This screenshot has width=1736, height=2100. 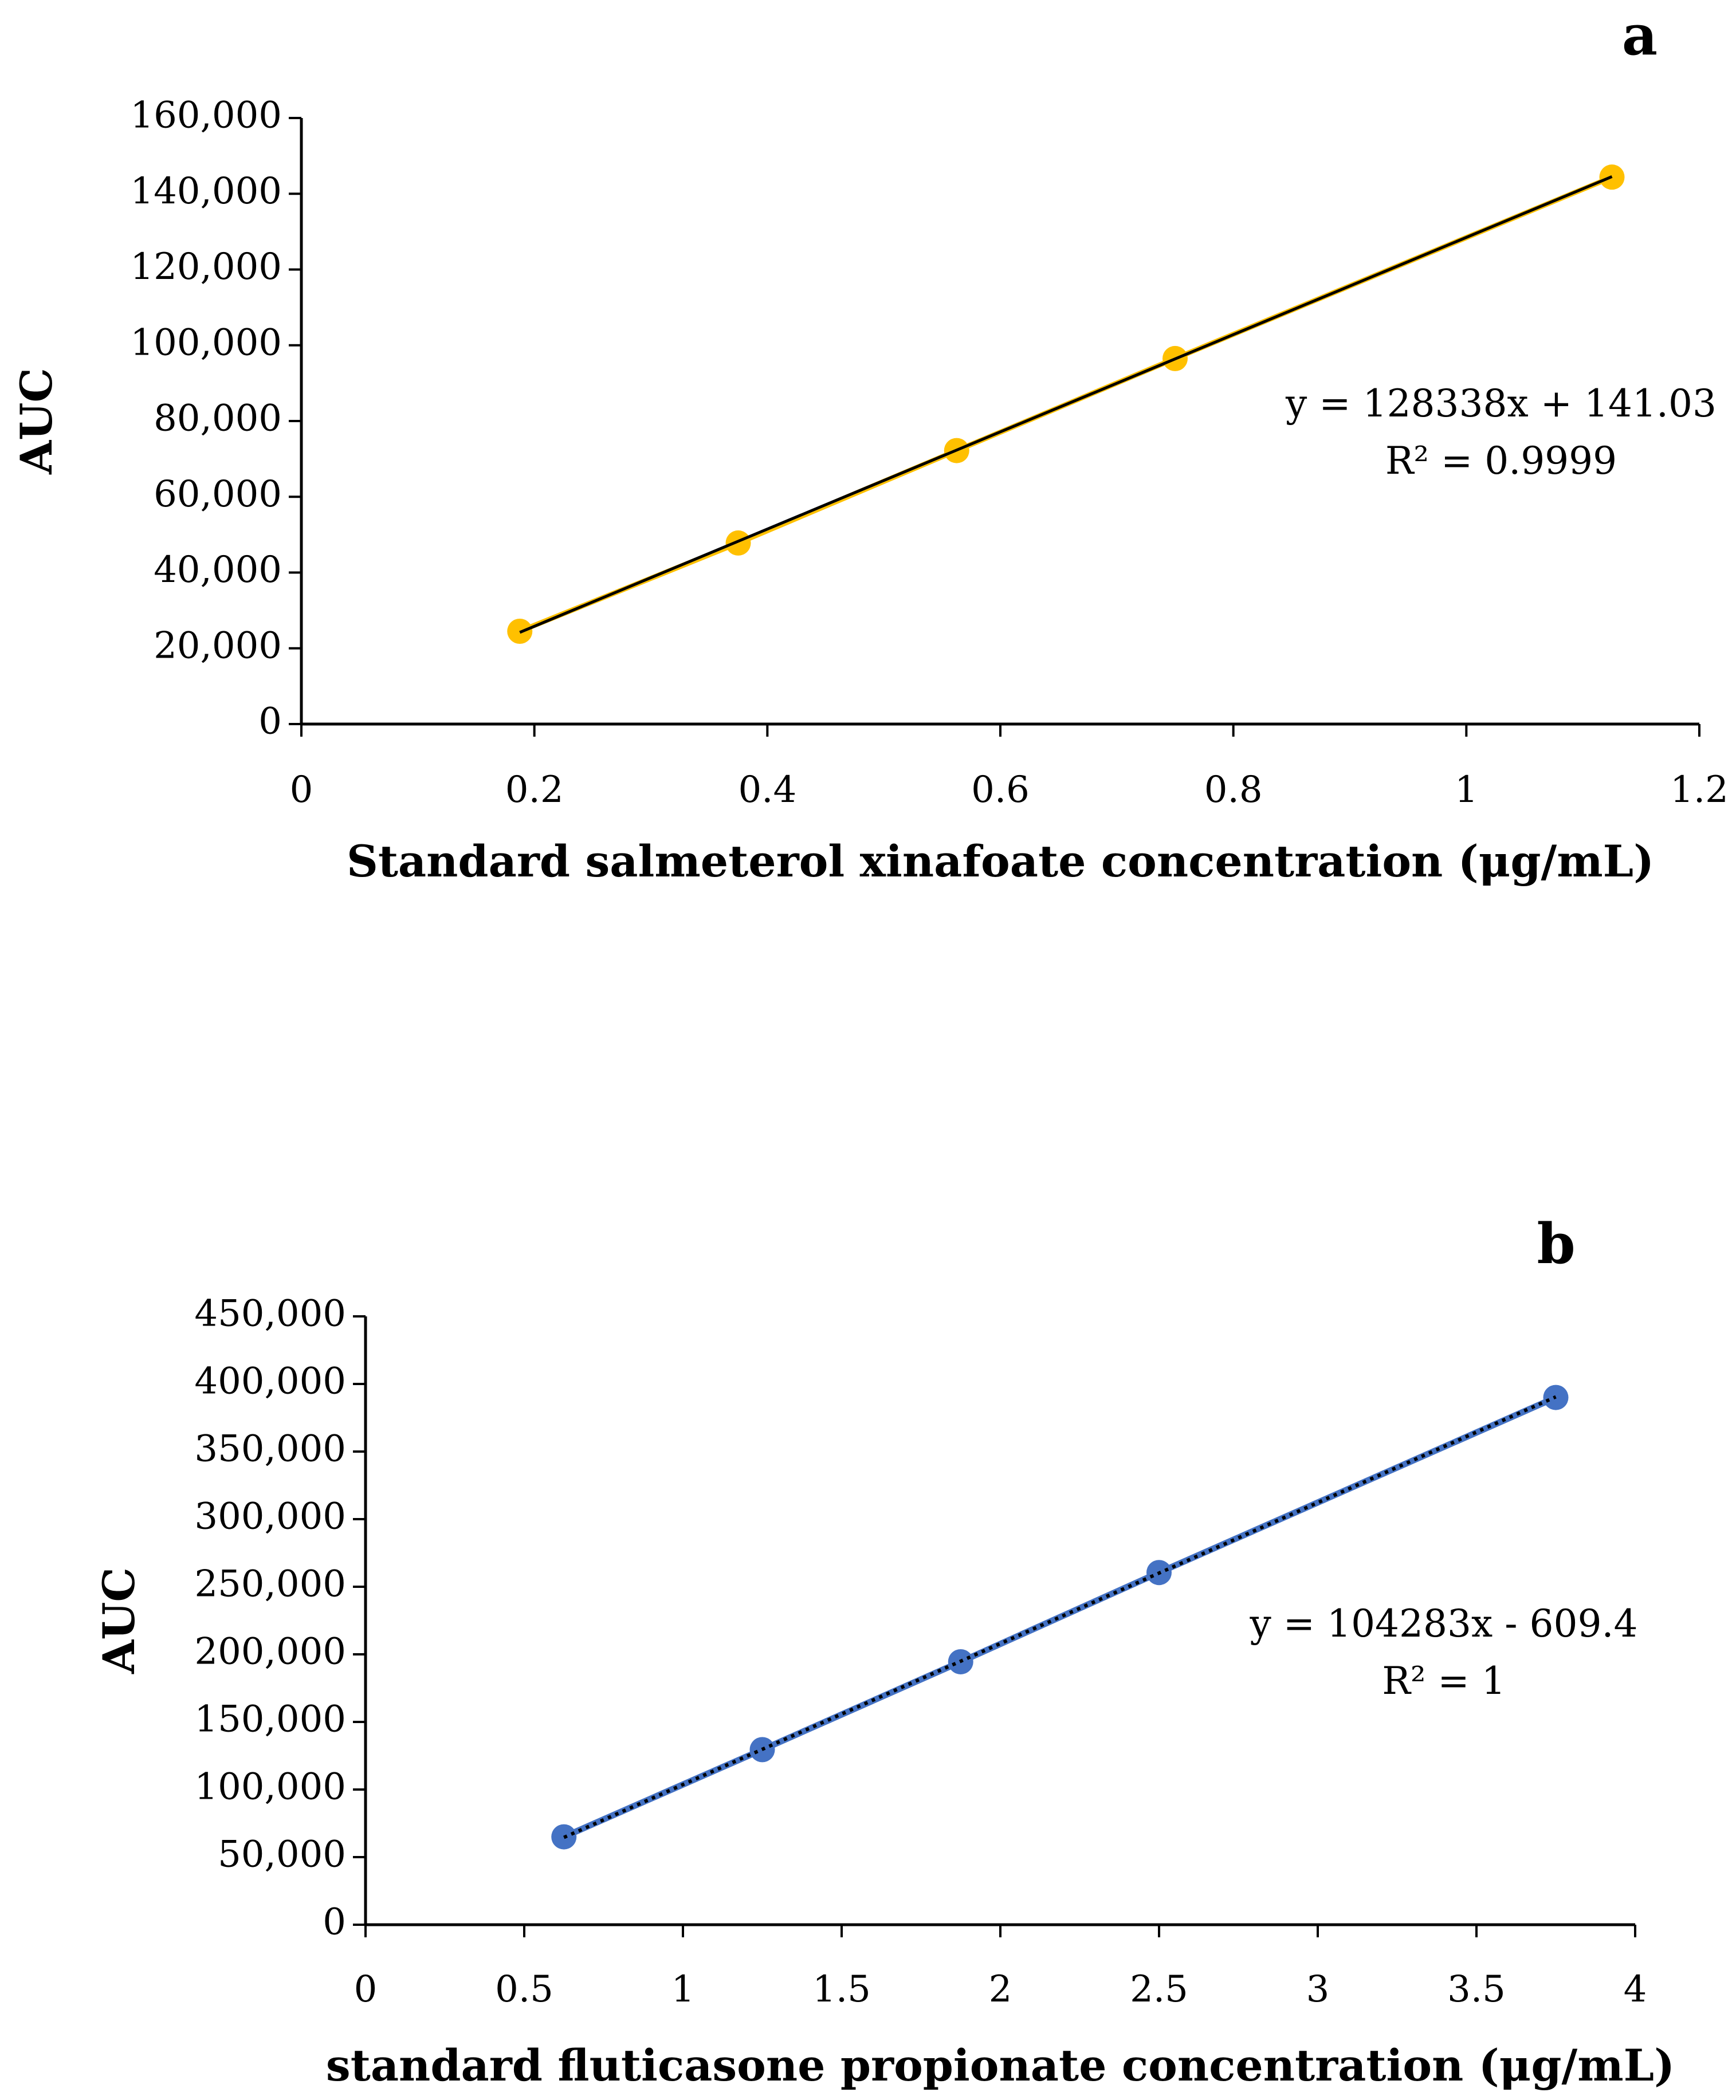 What do you see at coordinates (1699, 790) in the screenshot?
I see `x-tick-label: 1.2` at bounding box center [1699, 790].